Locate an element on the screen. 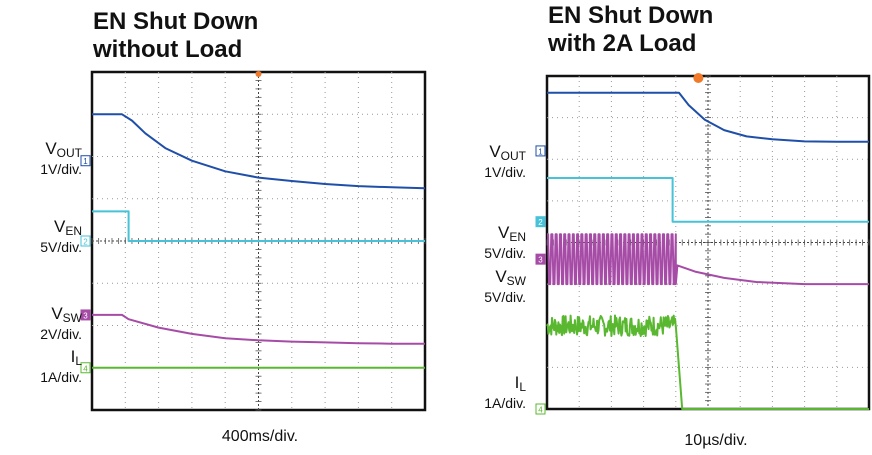  label-vsw-scale: 5V/div. is located at coordinates (491, 297).